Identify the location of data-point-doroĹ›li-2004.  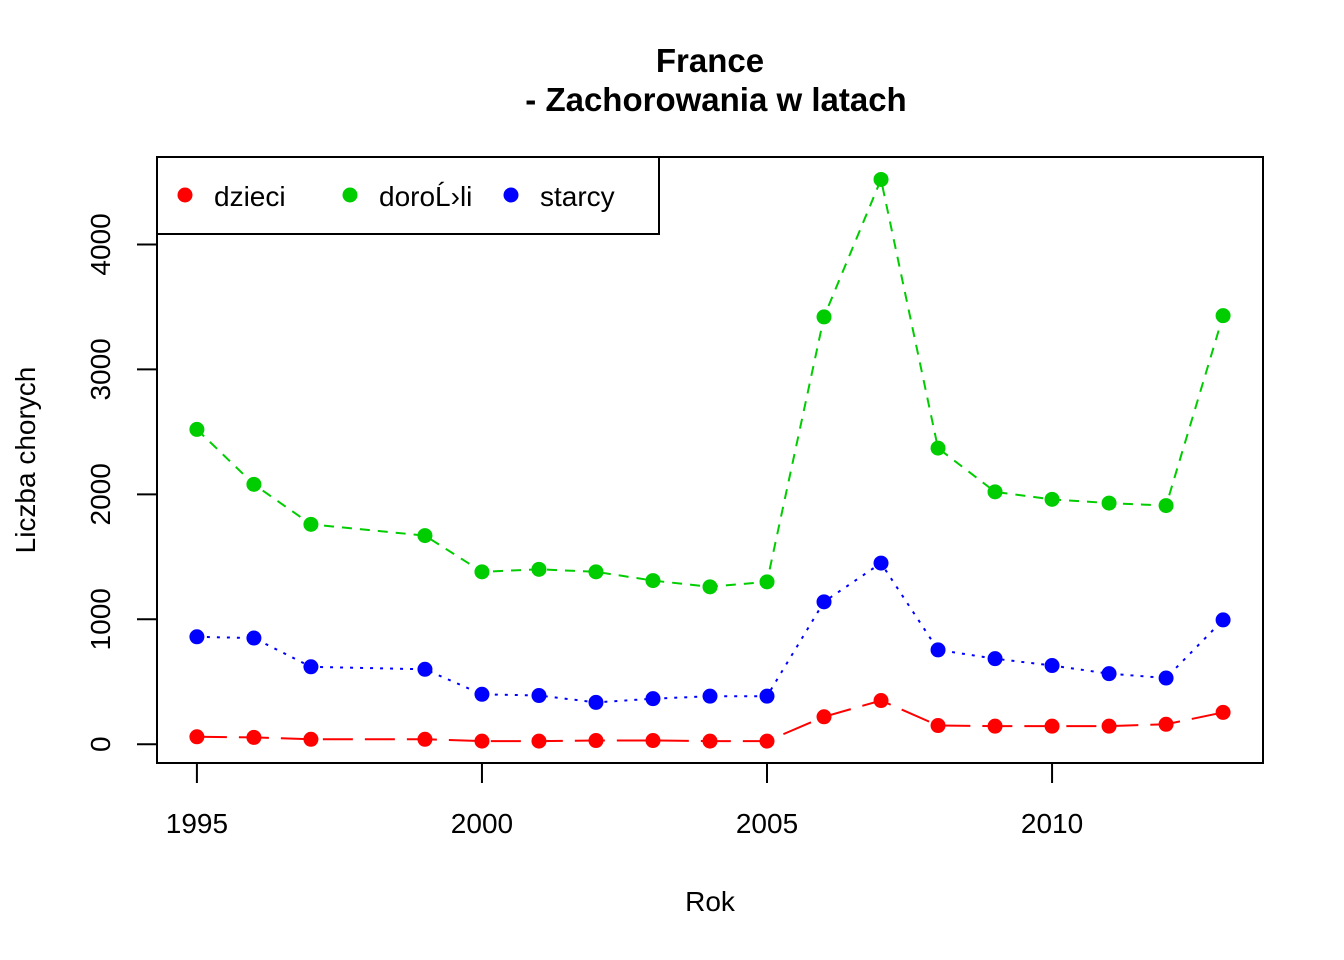
(710, 587).